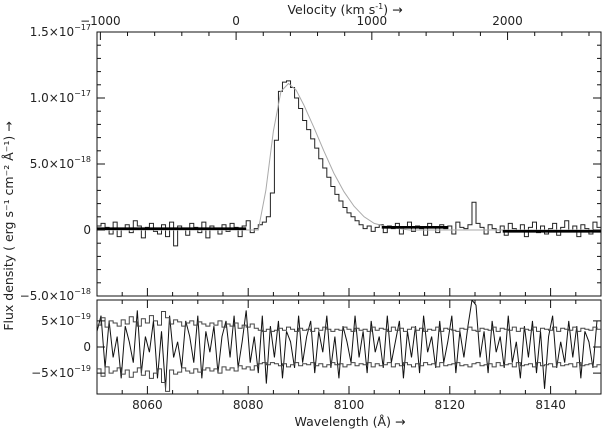 The height and width of the screenshot is (430, 602). What do you see at coordinates (349, 405) in the screenshot?
I see `x-tick-label: 8100` at bounding box center [349, 405].